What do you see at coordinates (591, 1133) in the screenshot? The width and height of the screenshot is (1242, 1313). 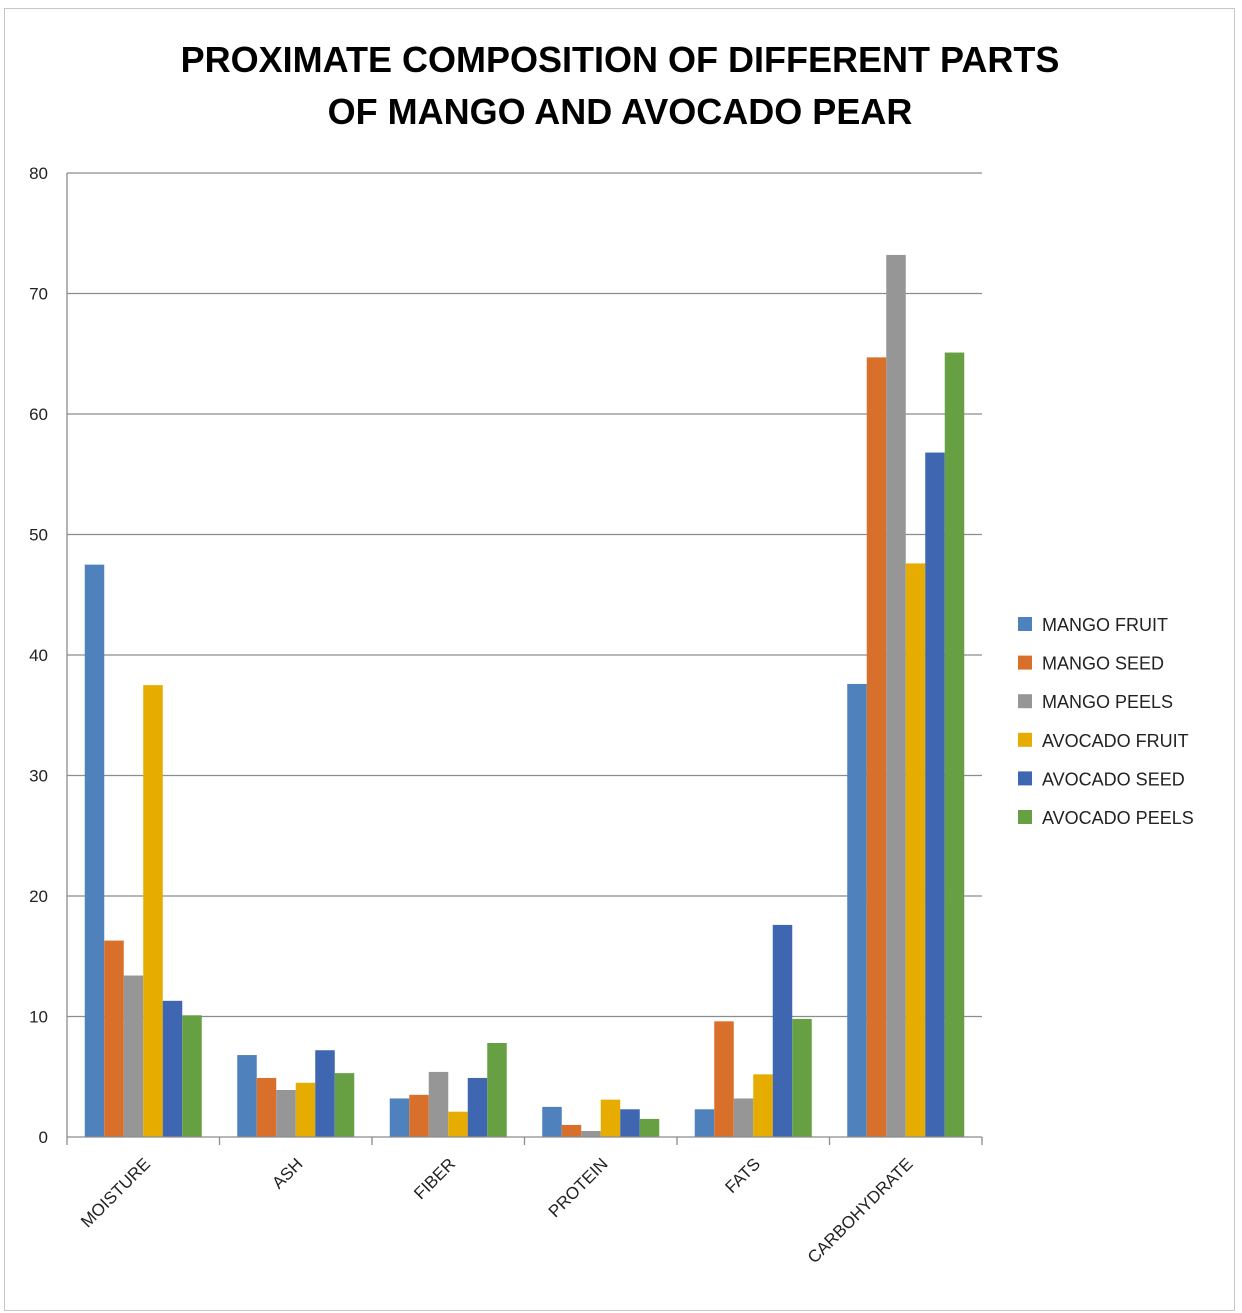 I see `bar-mango-peels-protein` at bounding box center [591, 1133].